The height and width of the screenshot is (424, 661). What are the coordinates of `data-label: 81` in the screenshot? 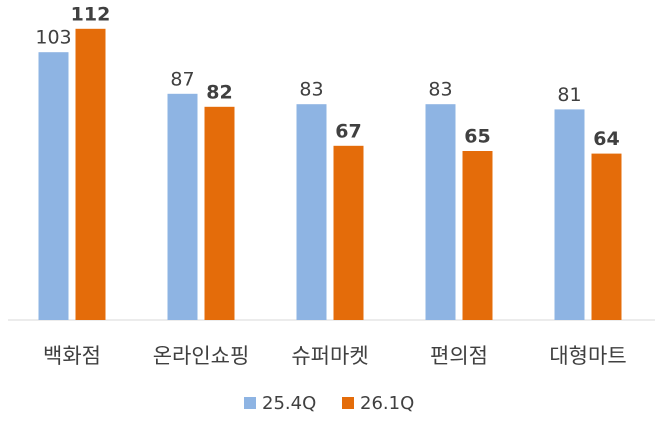 It's located at (569, 95).